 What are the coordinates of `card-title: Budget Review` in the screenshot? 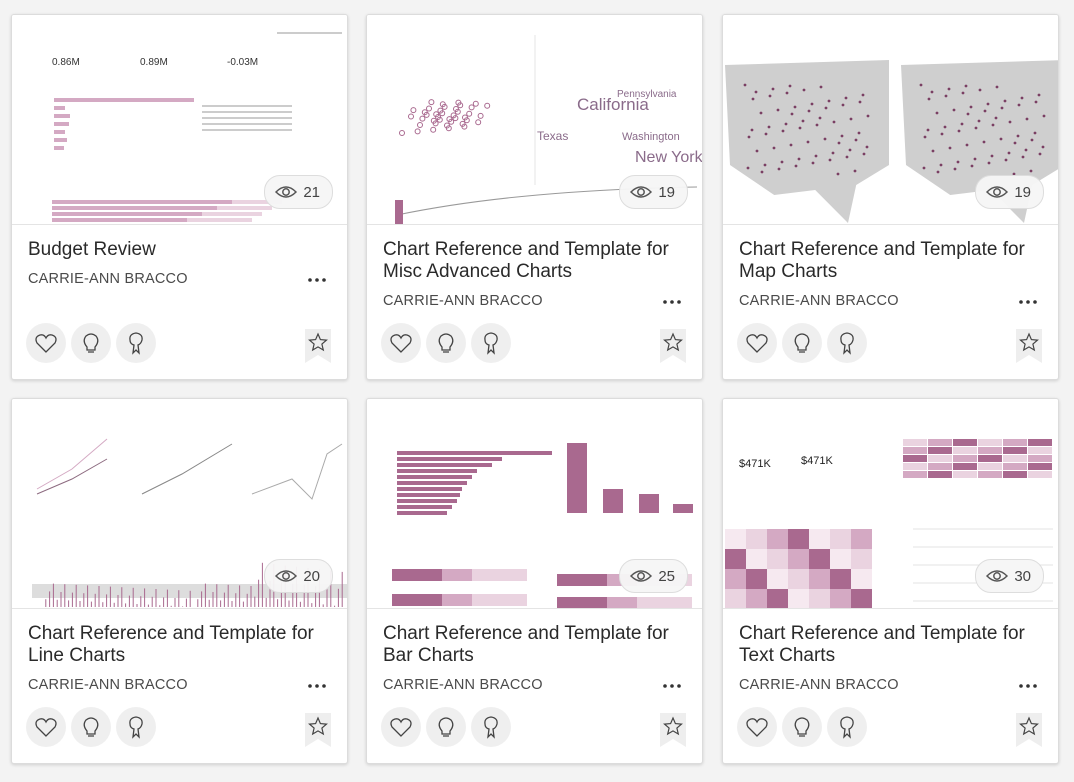 It's located at (92, 249).